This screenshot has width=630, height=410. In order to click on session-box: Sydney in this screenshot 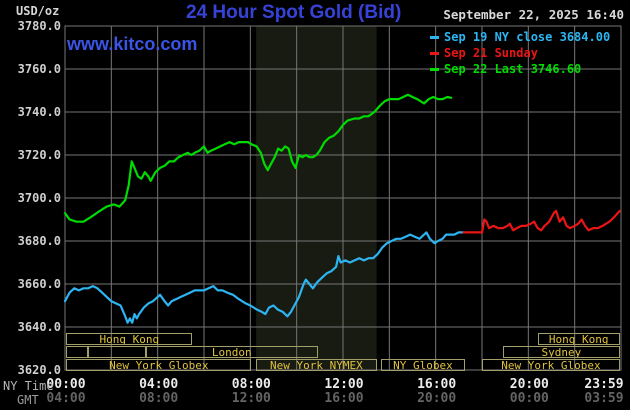, I will do `click(561, 352)`.